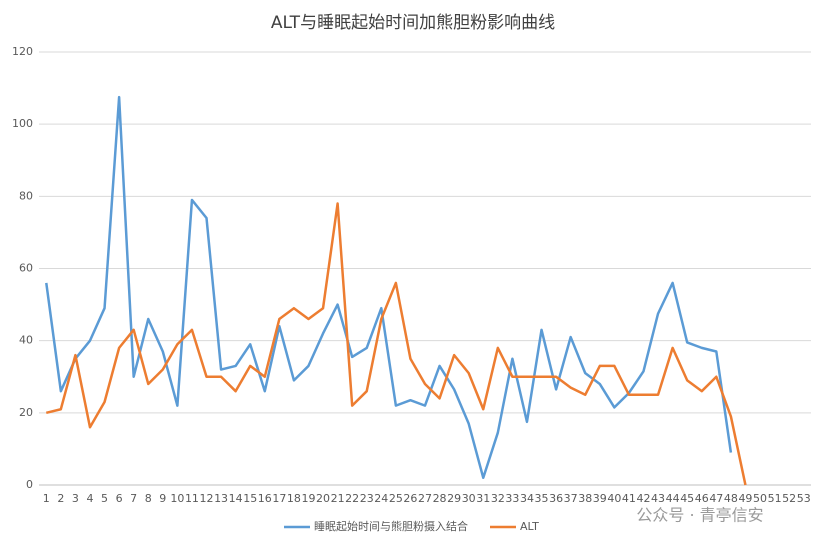 This screenshot has height=548, width=826. What do you see at coordinates (352, 498) in the screenshot?
I see `x-tick-label: 22` at bounding box center [352, 498].